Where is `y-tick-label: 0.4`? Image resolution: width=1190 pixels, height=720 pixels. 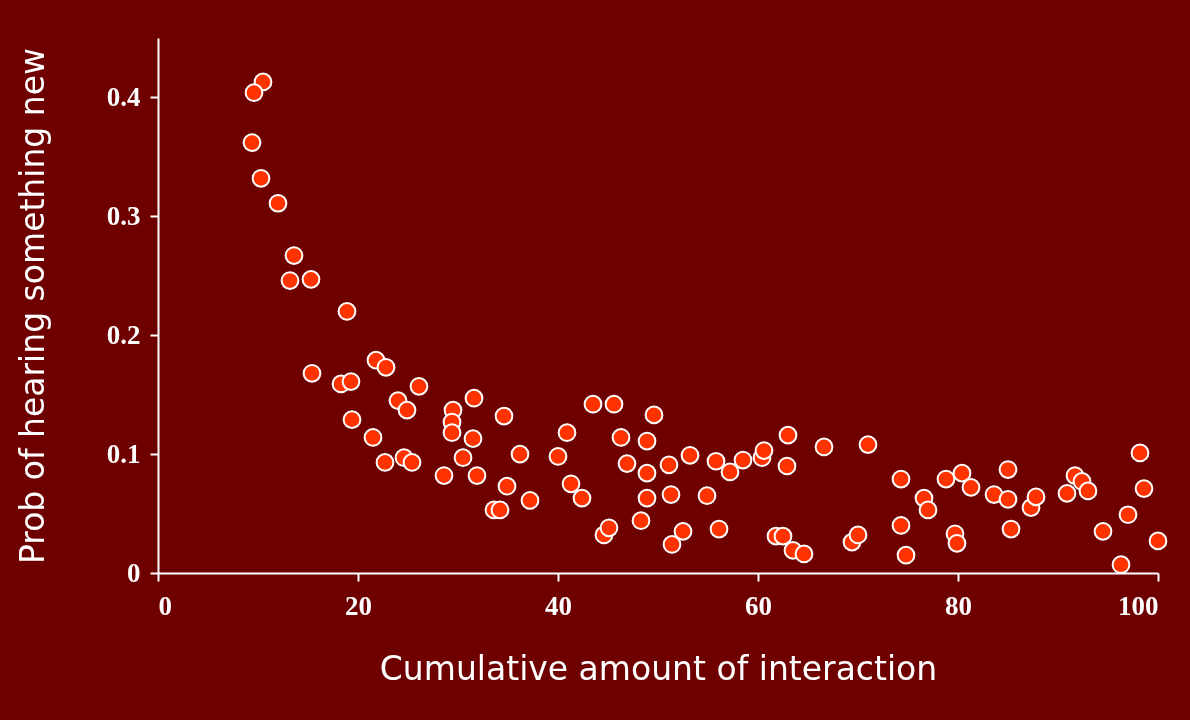
y-tick-label: 0.4 is located at coordinates (123, 96).